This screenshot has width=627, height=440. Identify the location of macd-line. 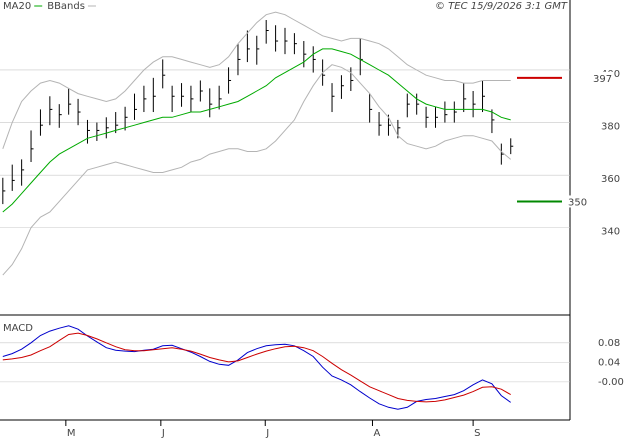
(256, 367).